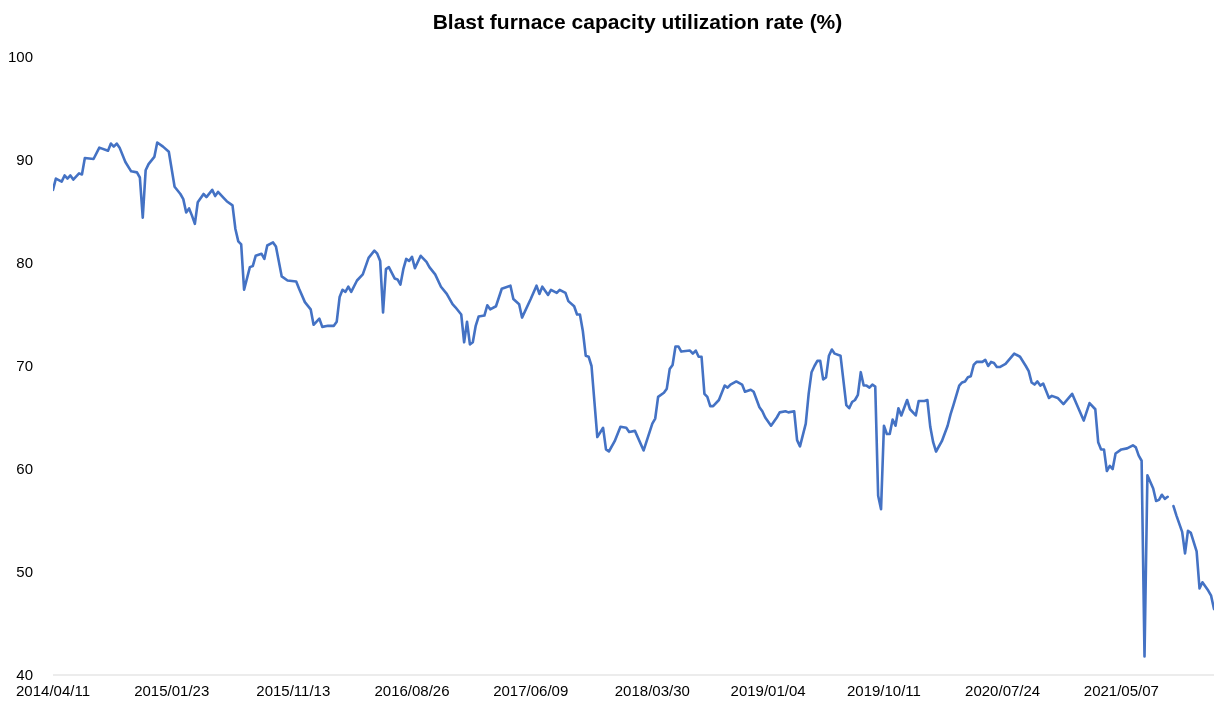  I want to click on x-tick-label: 2014/04/11, so click(53, 690).